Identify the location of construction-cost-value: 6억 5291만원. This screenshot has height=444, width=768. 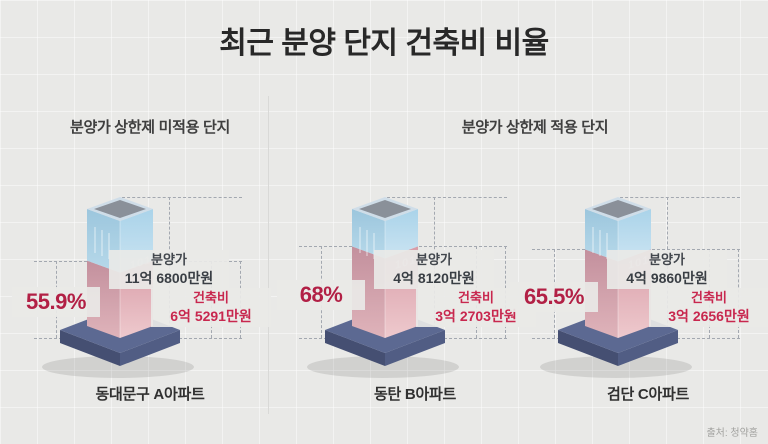
(211, 315).